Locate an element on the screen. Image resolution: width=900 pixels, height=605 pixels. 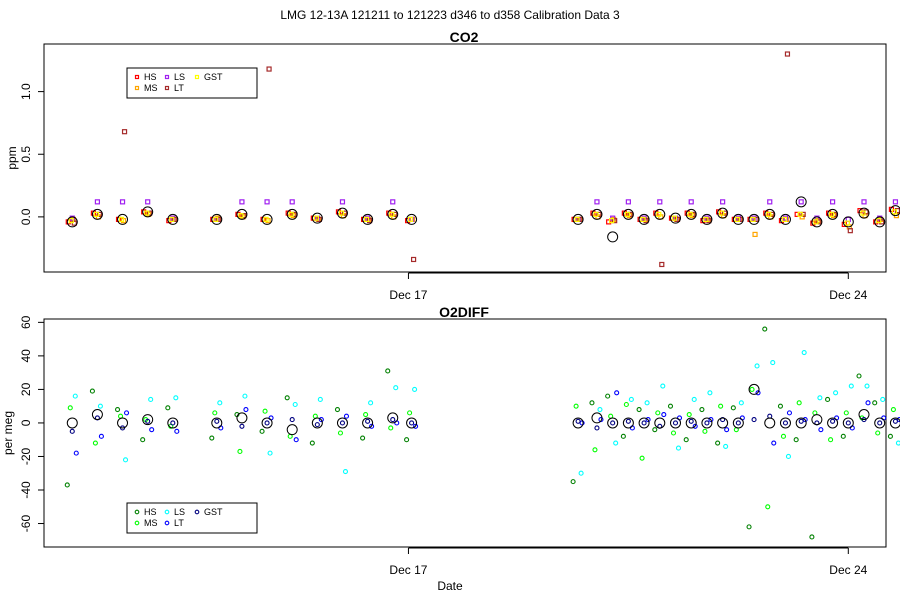
co2-point-ms is located at coordinates (755, 234).